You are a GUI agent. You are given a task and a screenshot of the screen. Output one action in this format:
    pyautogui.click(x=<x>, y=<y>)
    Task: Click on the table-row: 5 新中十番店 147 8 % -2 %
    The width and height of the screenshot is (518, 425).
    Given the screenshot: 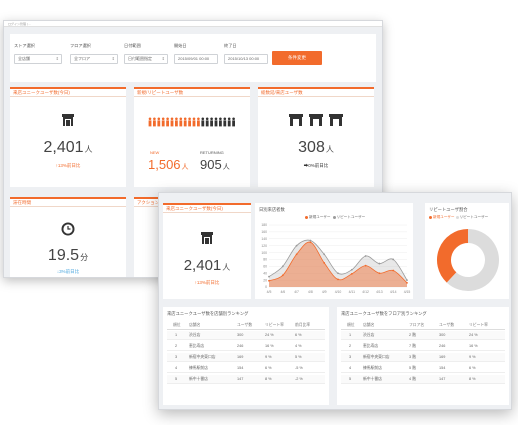 What is the action you would take?
    pyautogui.click(x=246, y=379)
    